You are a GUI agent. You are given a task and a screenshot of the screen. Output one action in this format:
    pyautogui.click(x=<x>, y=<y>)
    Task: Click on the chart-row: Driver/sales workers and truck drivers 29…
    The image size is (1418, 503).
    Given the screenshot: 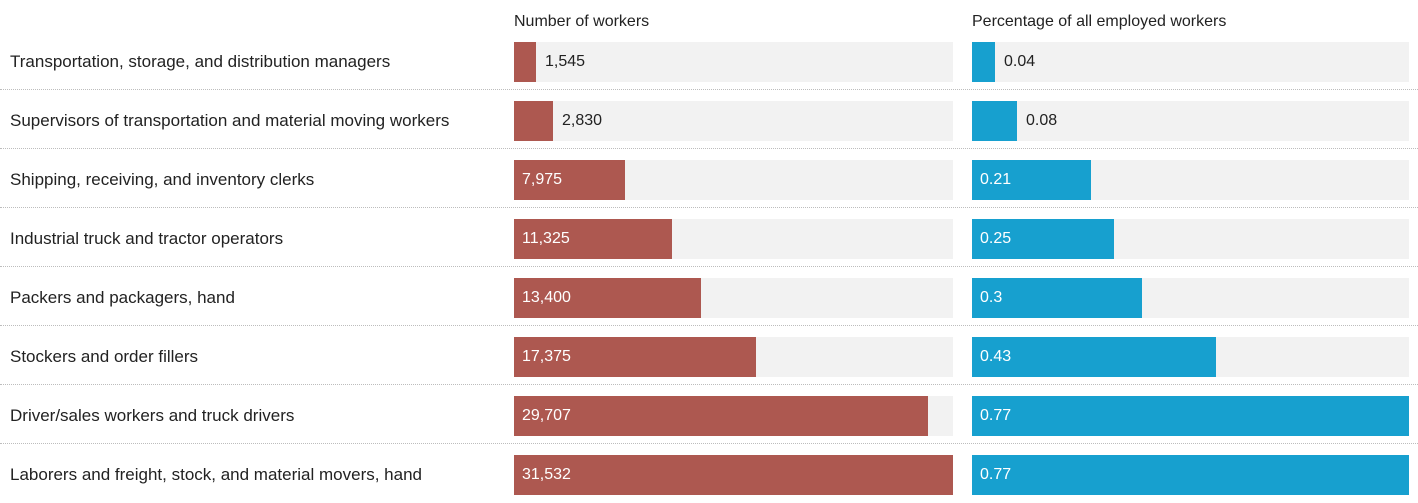 What is the action you would take?
    pyautogui.click(x=709, y=414)
    